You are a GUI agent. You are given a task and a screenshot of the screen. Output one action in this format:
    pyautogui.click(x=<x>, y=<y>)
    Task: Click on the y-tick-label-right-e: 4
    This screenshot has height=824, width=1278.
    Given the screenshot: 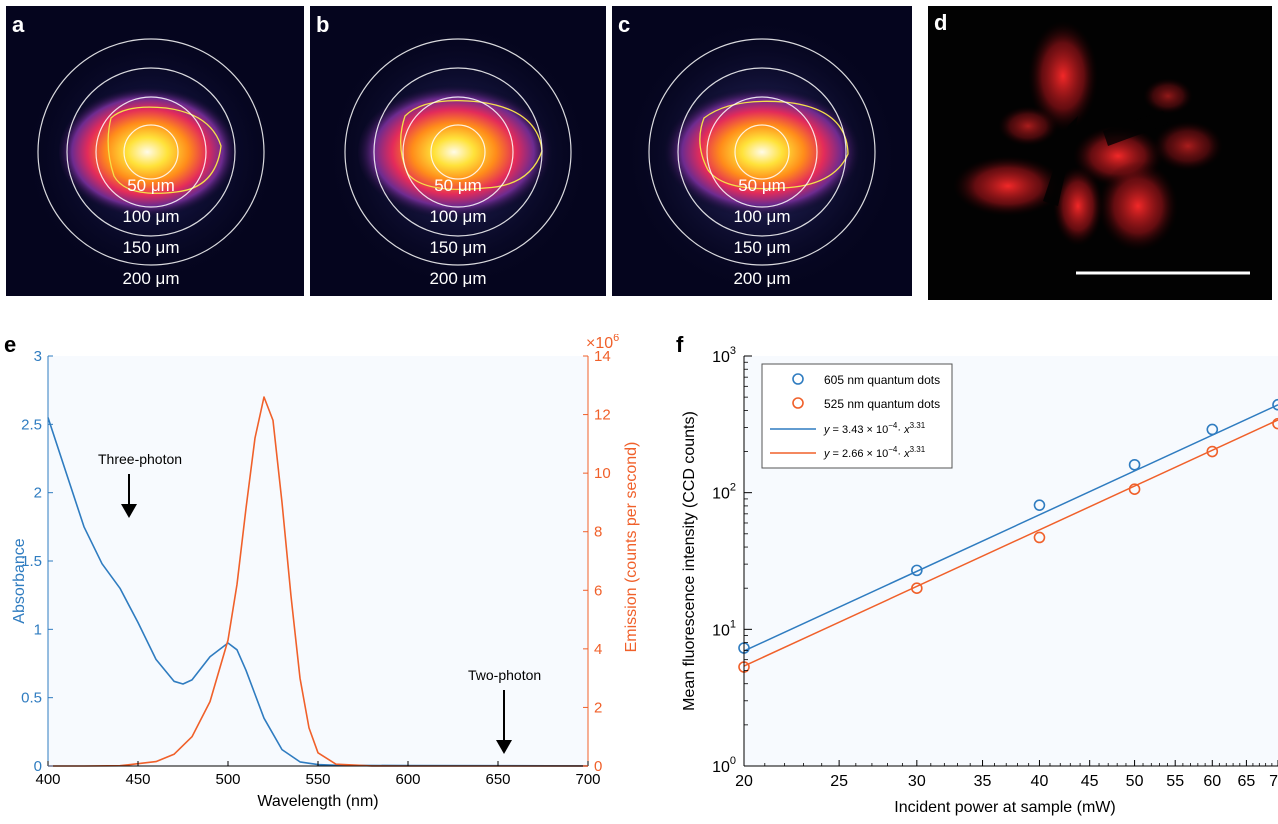 What is the action you would take?
    pyautogui.click(x=598, y=649)
    